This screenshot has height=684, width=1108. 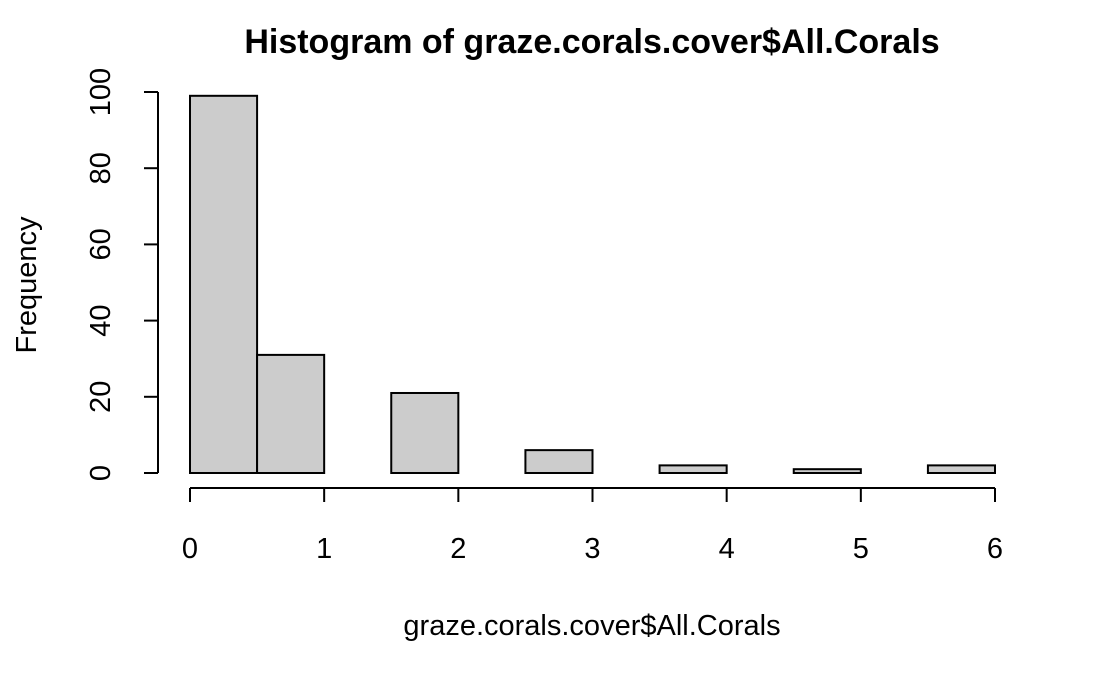 I want to click on x-tick-label: 4, so click(x=727, y=549).